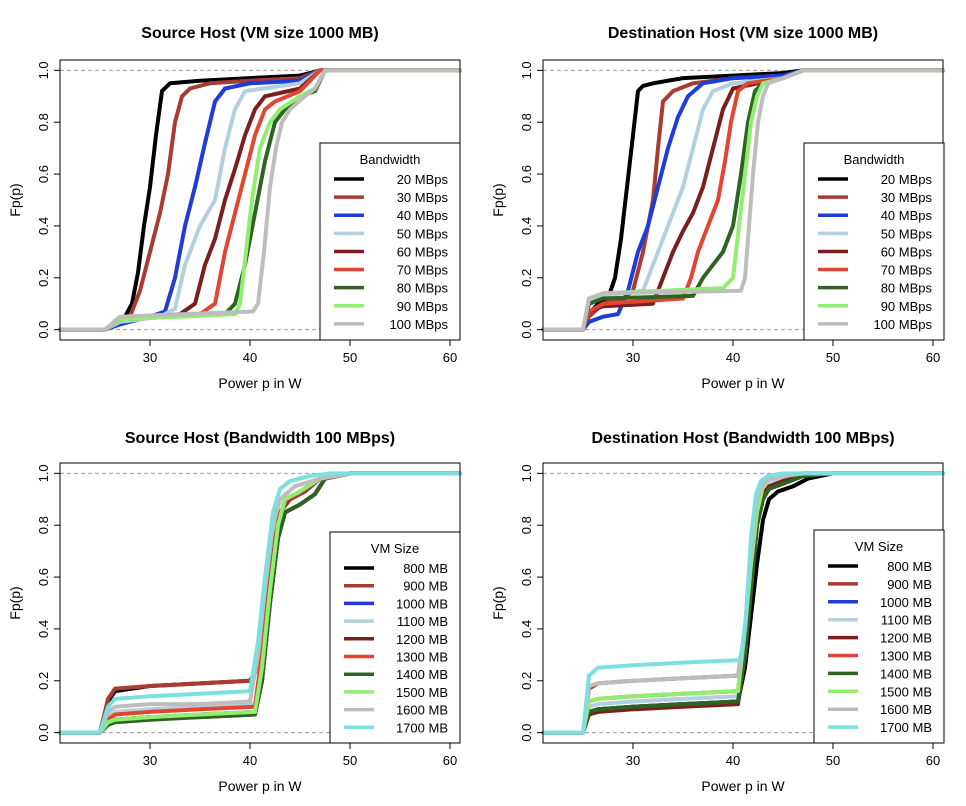  Describe the element at coordinates (906, 691) in the screenshot. I see `legend-label-8: 1500 MB` at that location.